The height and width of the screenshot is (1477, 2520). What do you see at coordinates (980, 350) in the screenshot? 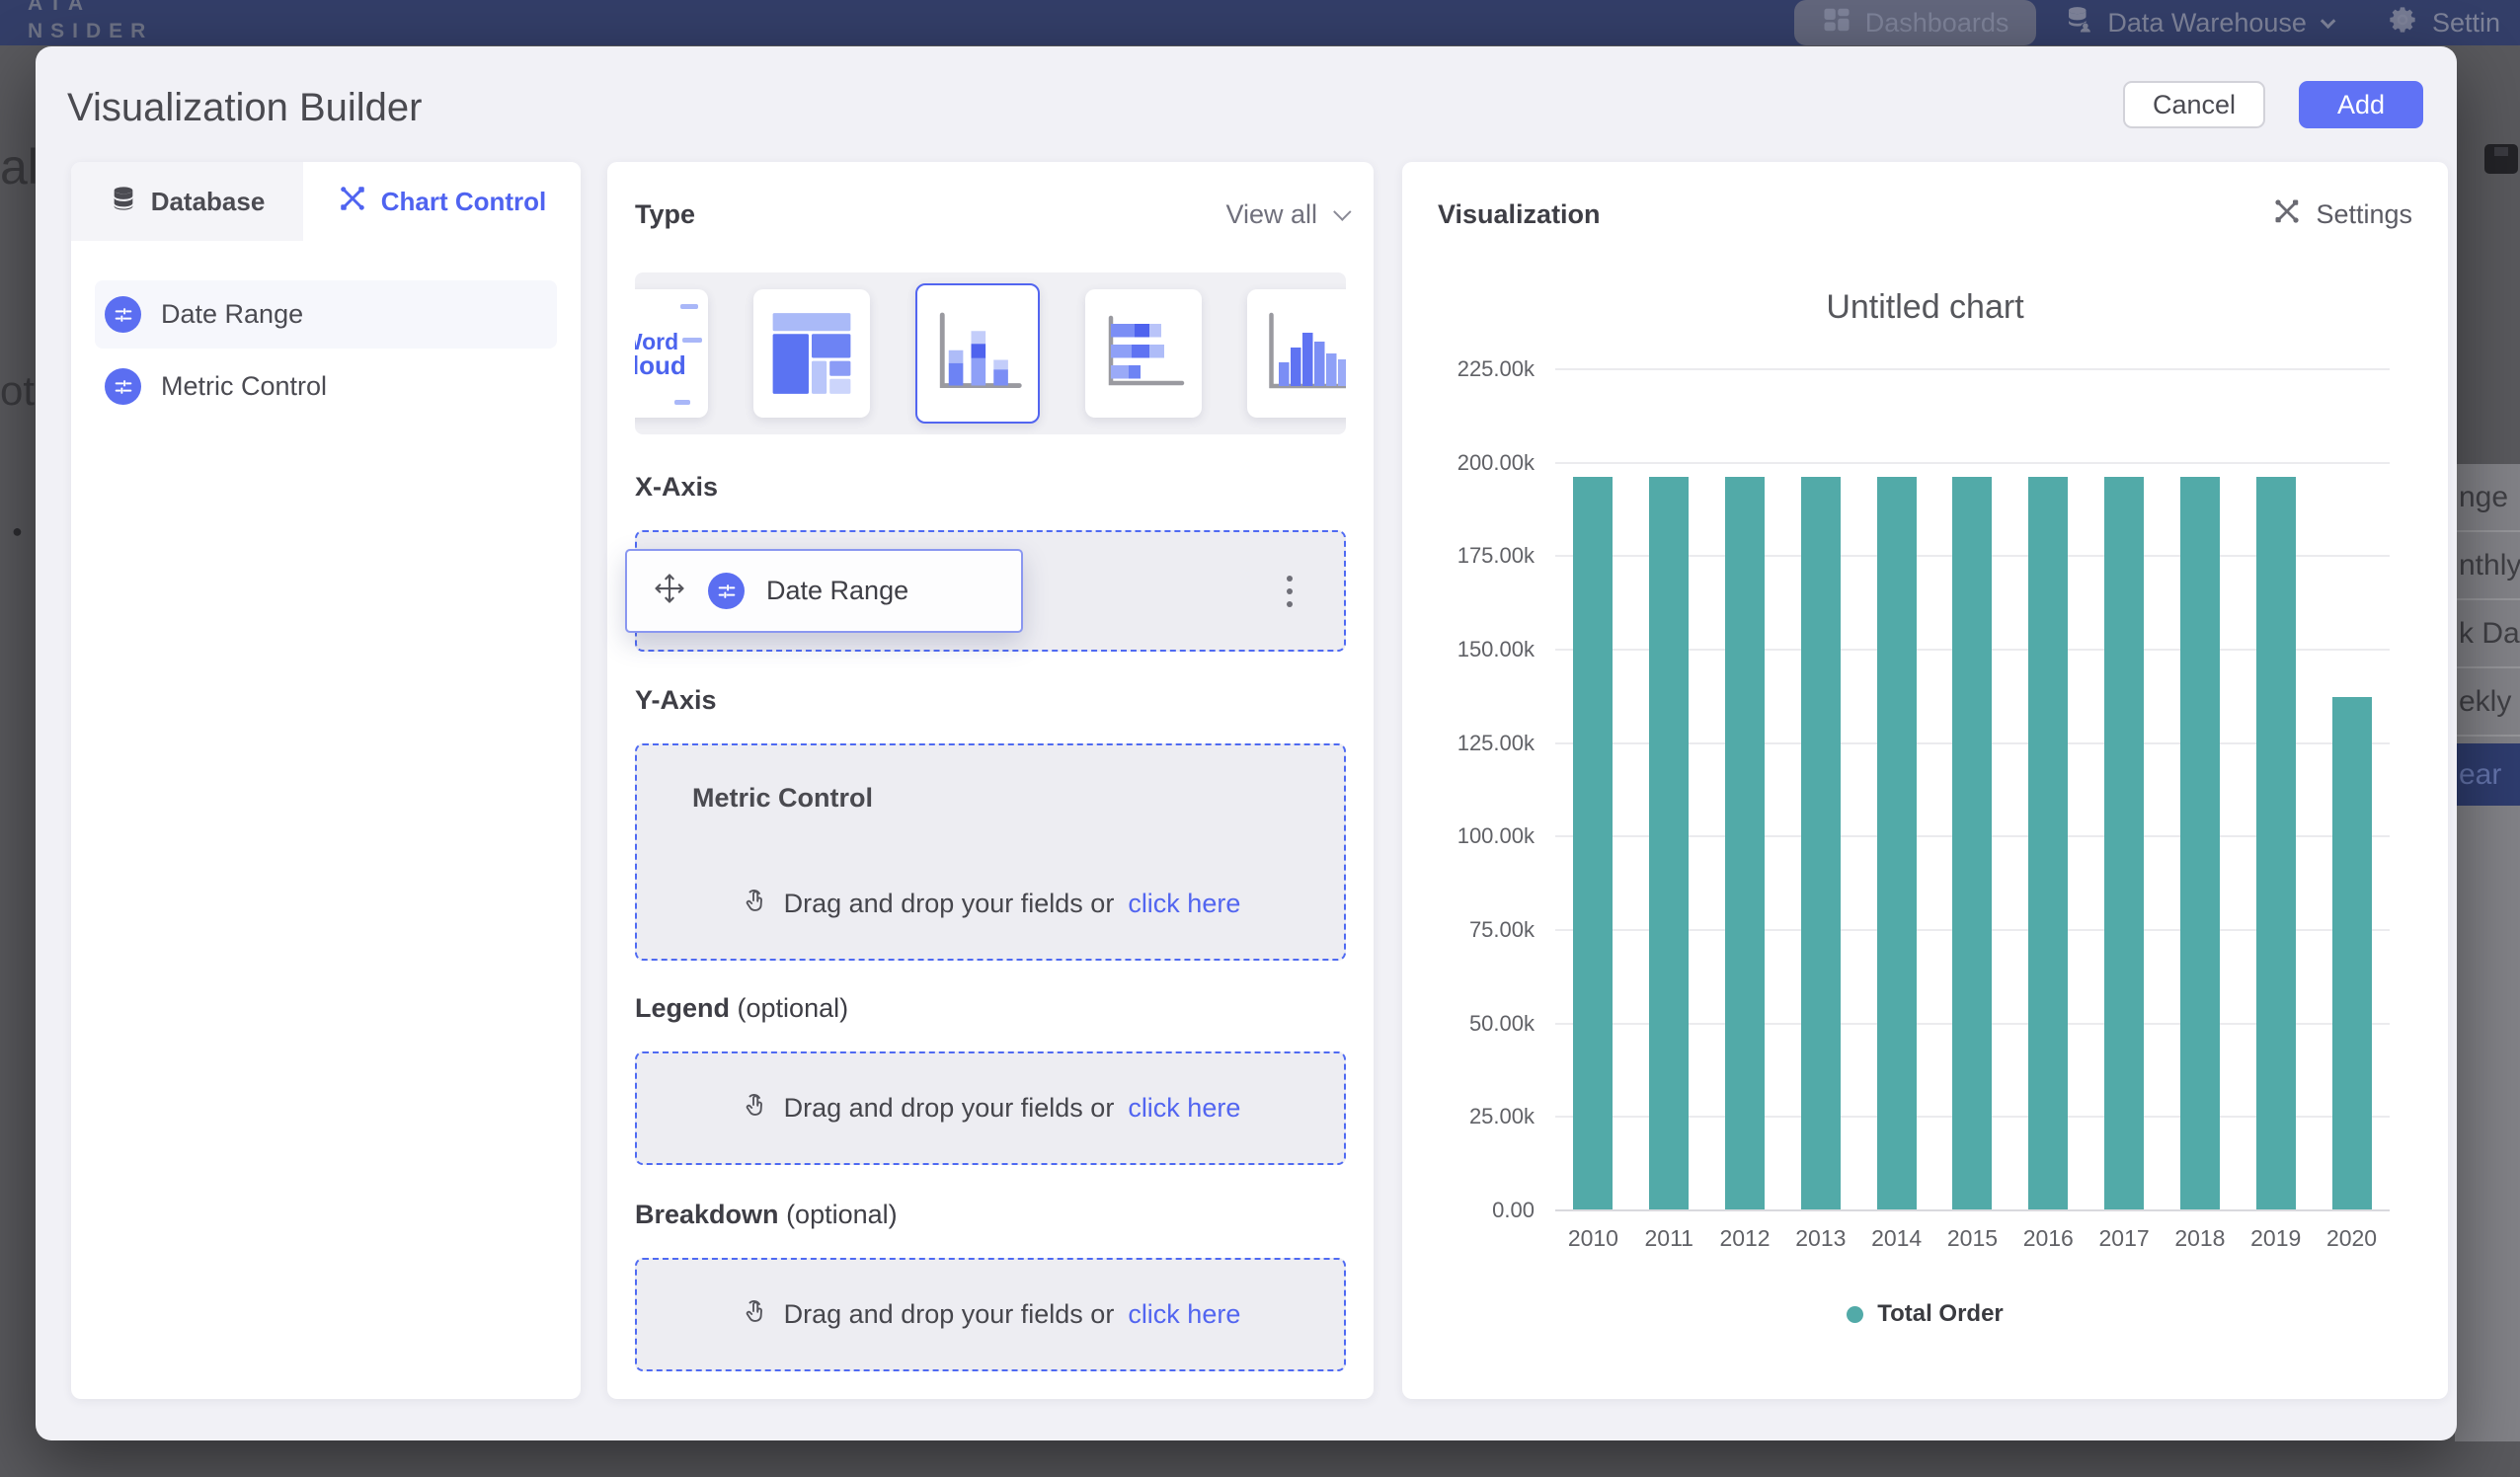
I see `stacked-column-preview` at bounding box center [980, 350].